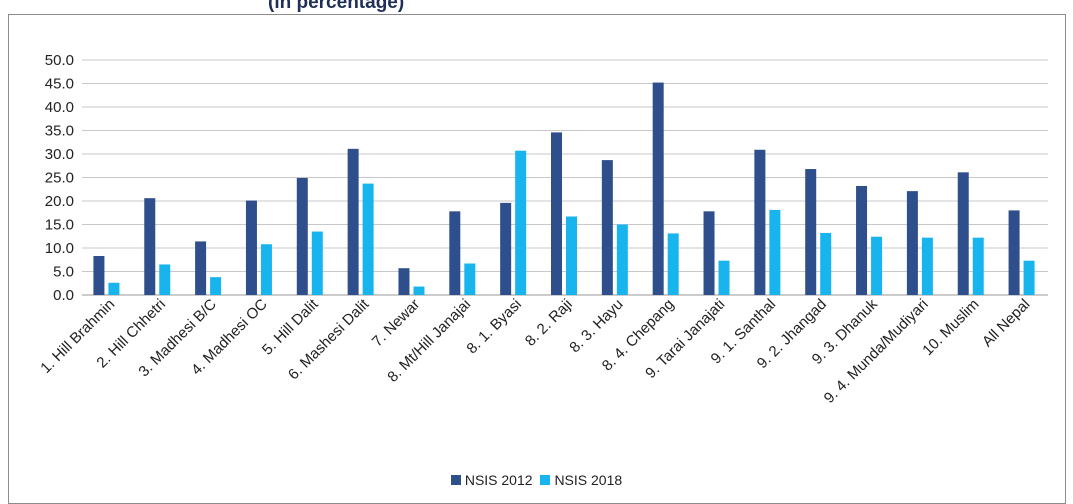 The width and height of the screenshot is (1073, 504). Describe the element at coordinates (536, 480) in the screenshot. I see `legend: NSIS 2012 NSIS 2018` at that location.